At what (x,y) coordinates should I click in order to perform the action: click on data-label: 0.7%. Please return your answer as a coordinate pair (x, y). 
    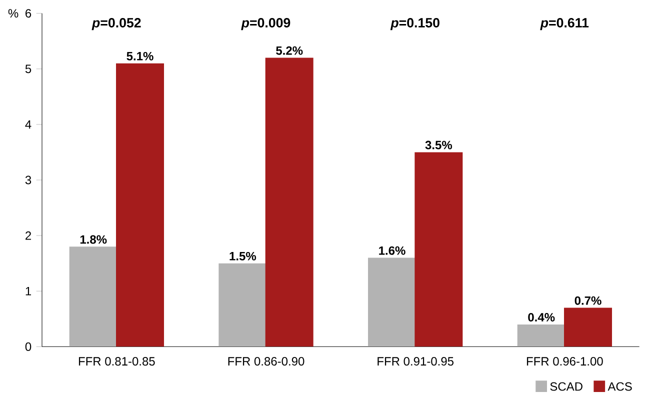
    Looking at the image, I should click on (588, 300).